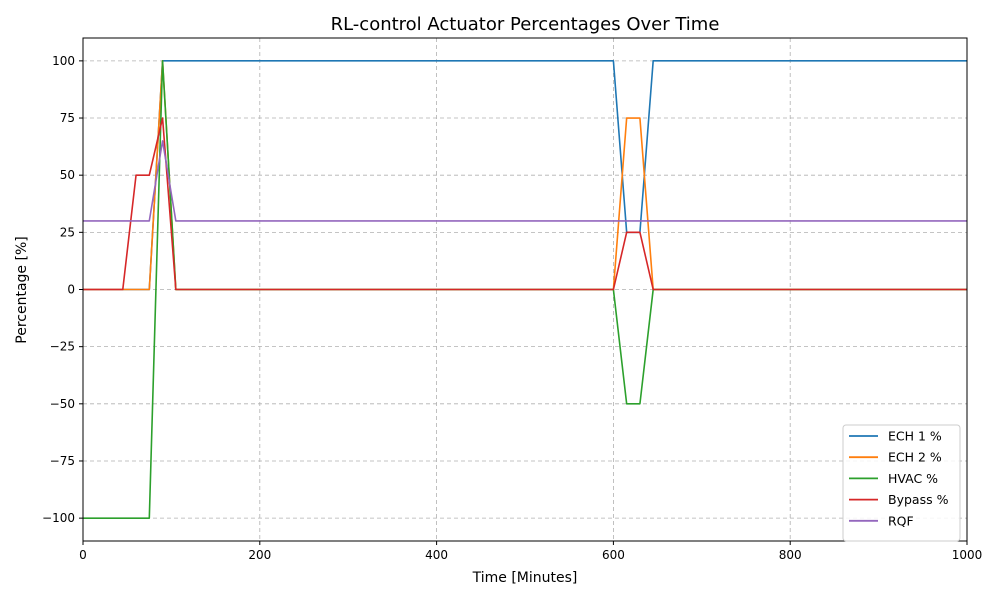 The height and width of the screenshot is (600, 1000). What do you see at coordinates (525, 181) in the screenshot?
I see `series-line` at bounding box center [525, 181].